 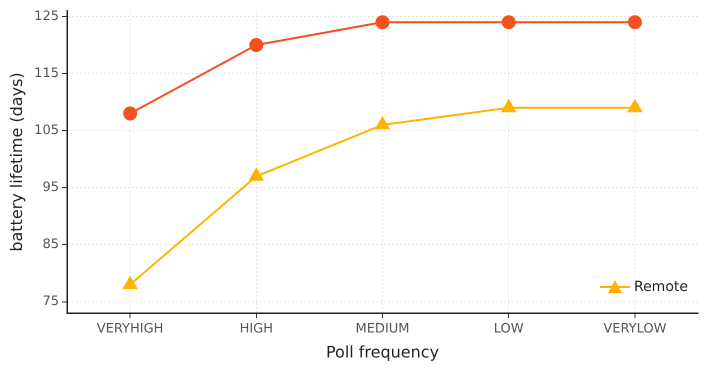 I want to click on y-tick-label: 75, so click(x=51, y=302).